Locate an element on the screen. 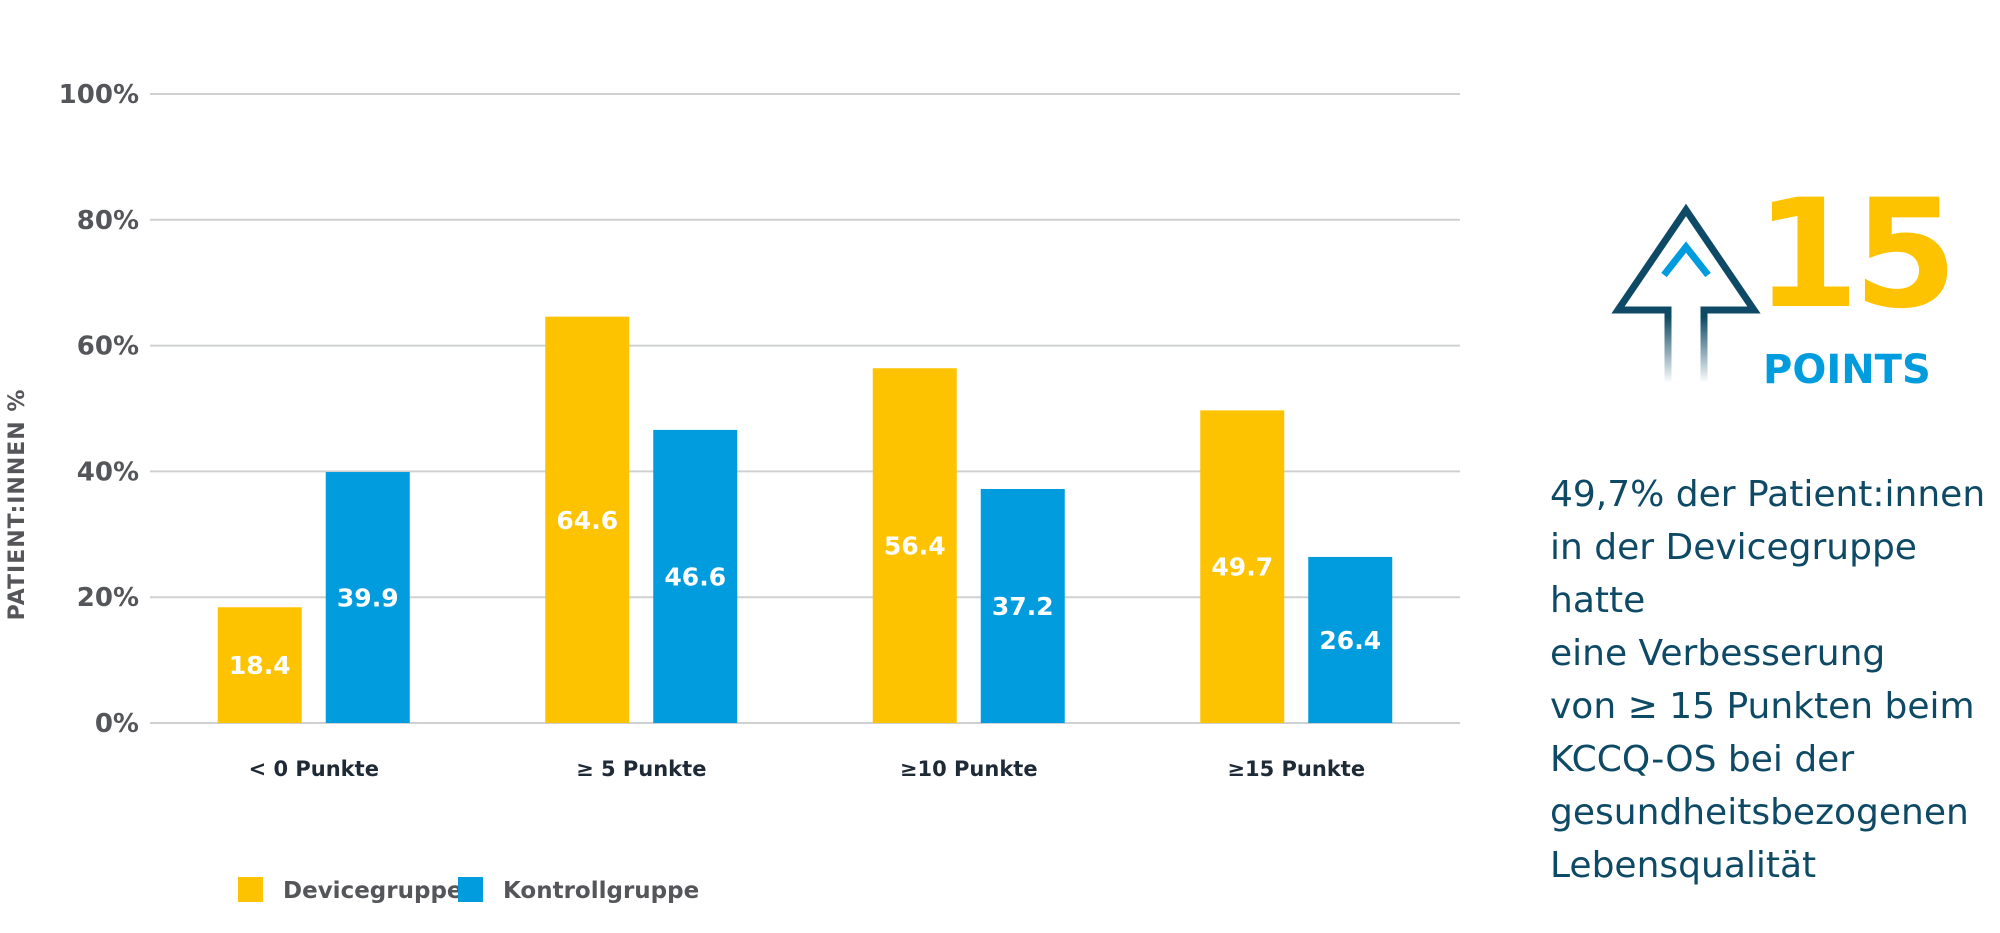  bar-value-label: 37.2 is located at coordinates (1023, 606).